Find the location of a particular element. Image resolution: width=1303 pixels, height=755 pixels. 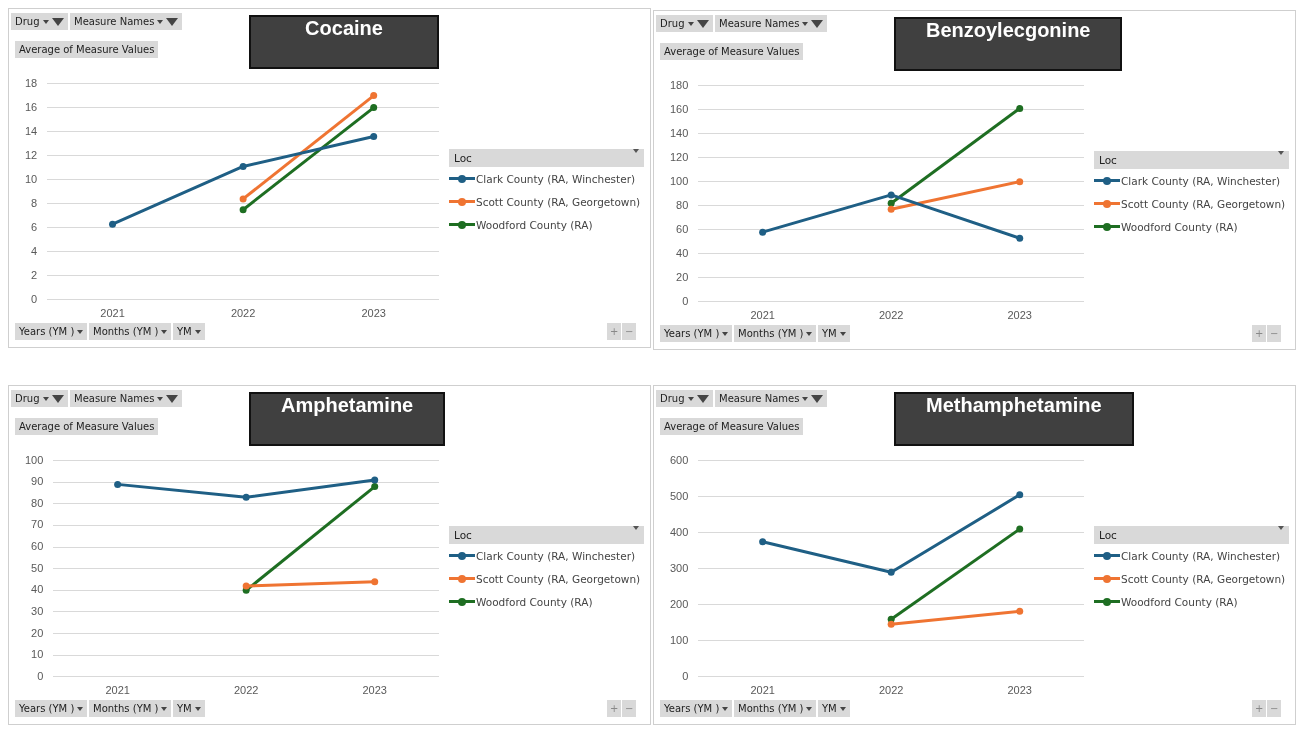

y-tick-label: 120 is located at coordinates (679, 156).